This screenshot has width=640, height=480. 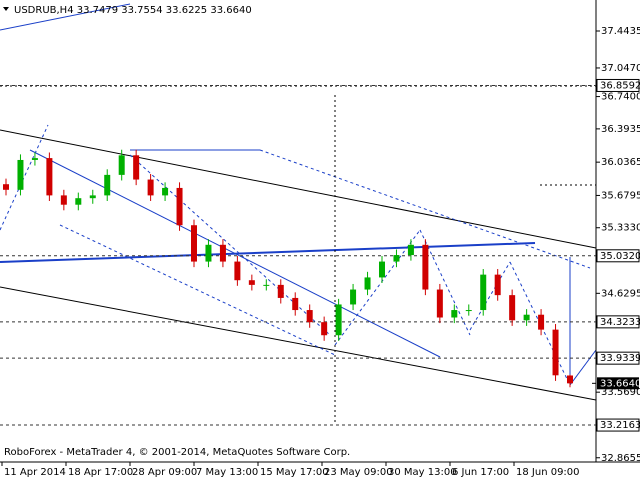 What do you see at coordinates (620, 458) in the screenshot?
I see `y-tick-label: 32.8655` at bounding box center [620, 458].